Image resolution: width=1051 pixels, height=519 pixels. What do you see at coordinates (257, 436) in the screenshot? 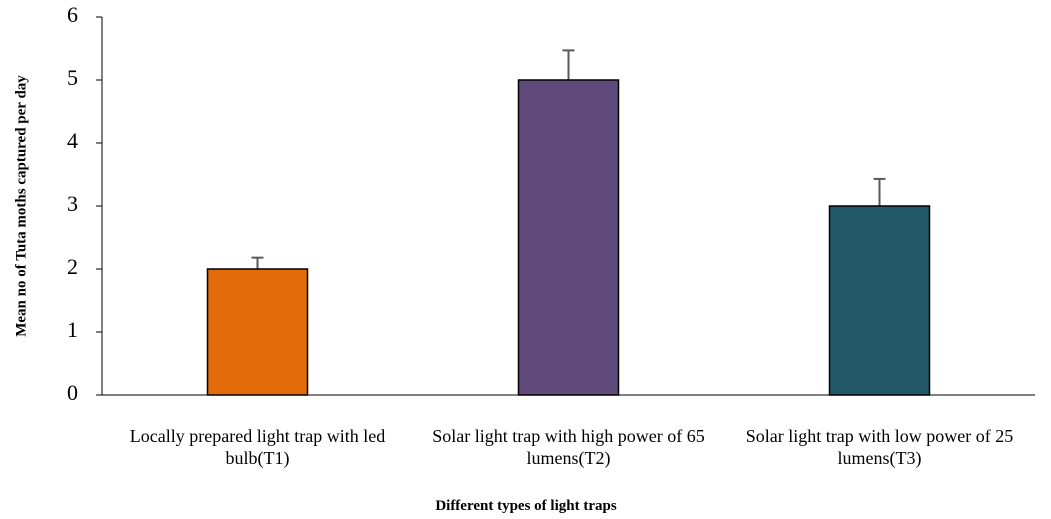
I see `x-tick-label-line: Locally prepared light trap with led` at bounding box center [257, 436].